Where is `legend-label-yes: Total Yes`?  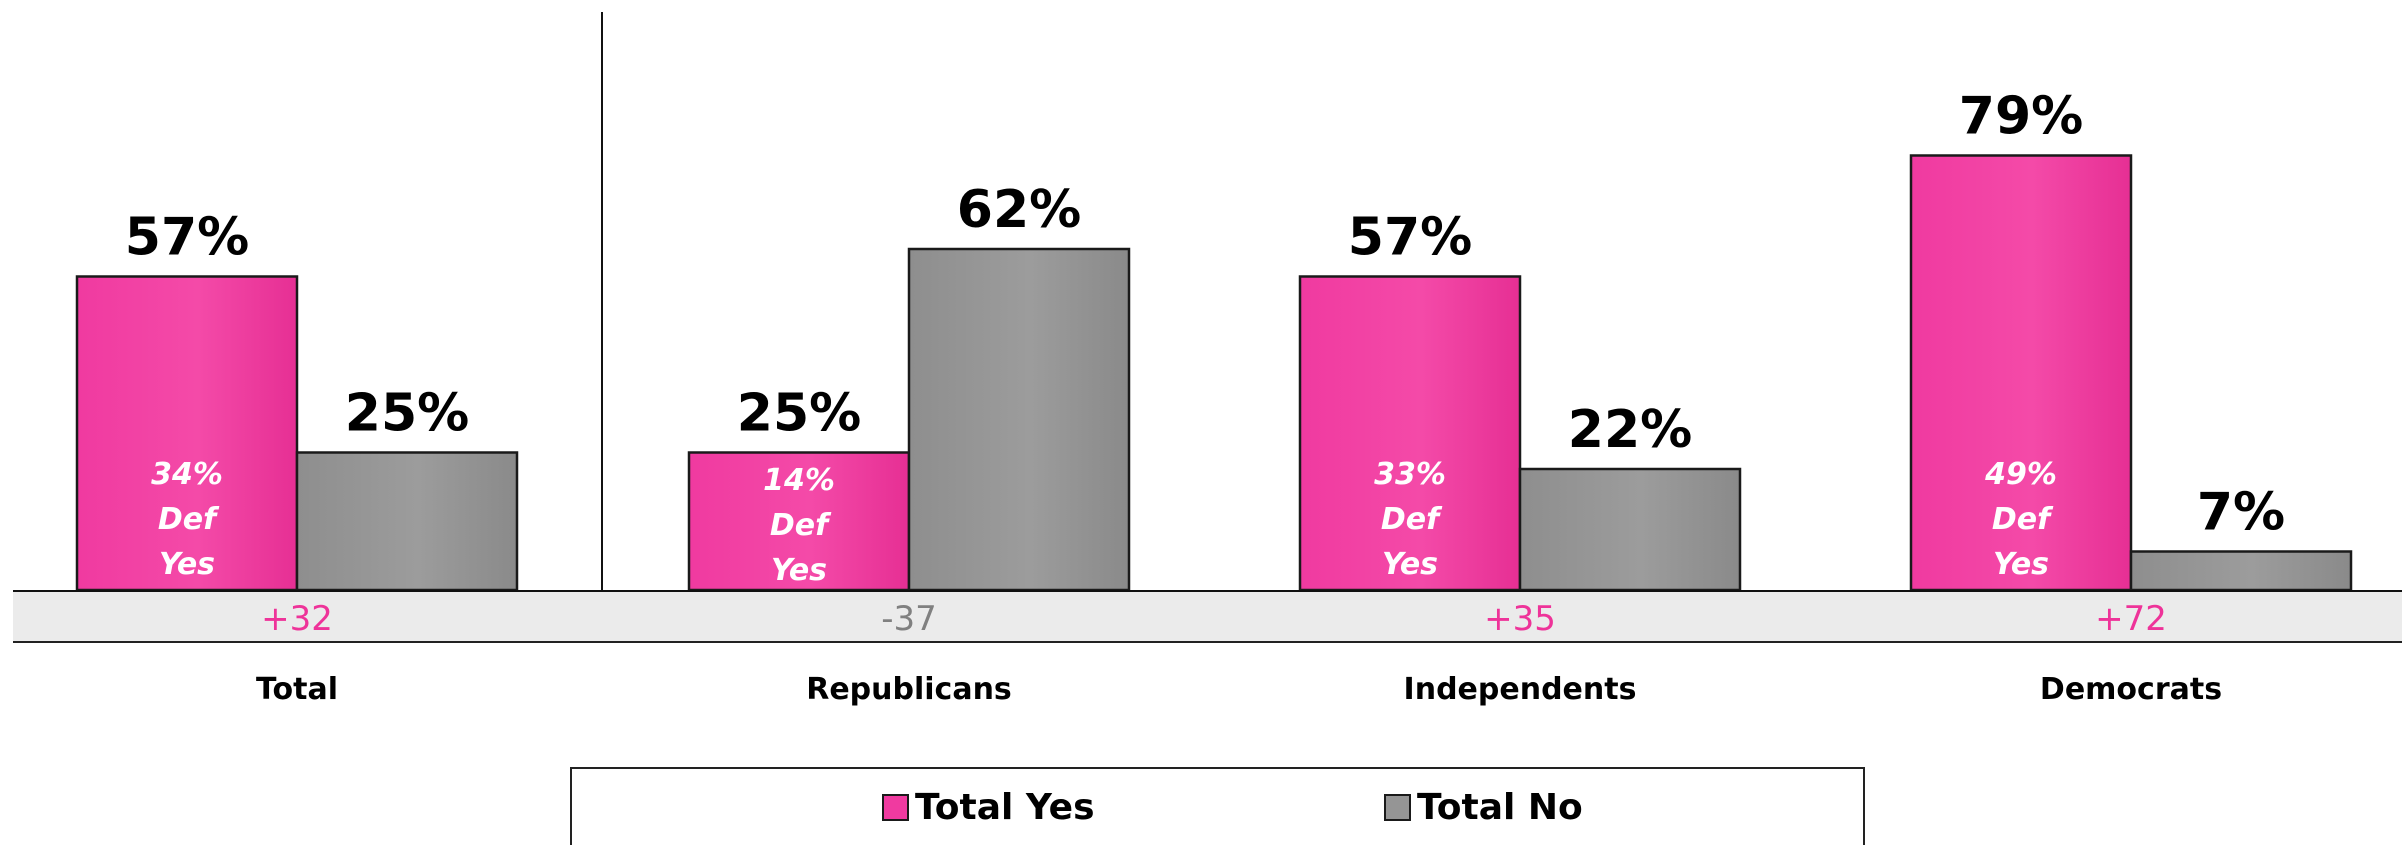 legend-label-yes: Total Yes is located at coordinates (1005, 807).